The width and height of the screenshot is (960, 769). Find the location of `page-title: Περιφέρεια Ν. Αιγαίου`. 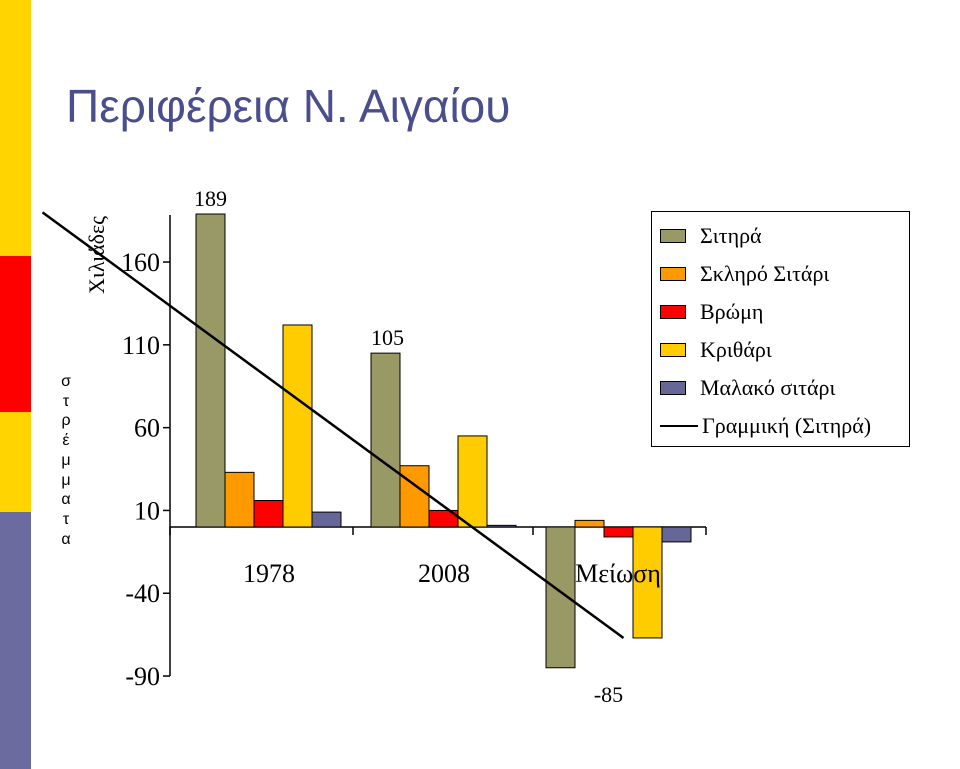

page-title: Περιφέρεια Ν. Αιγαίου is located at coordinates (288, 106).